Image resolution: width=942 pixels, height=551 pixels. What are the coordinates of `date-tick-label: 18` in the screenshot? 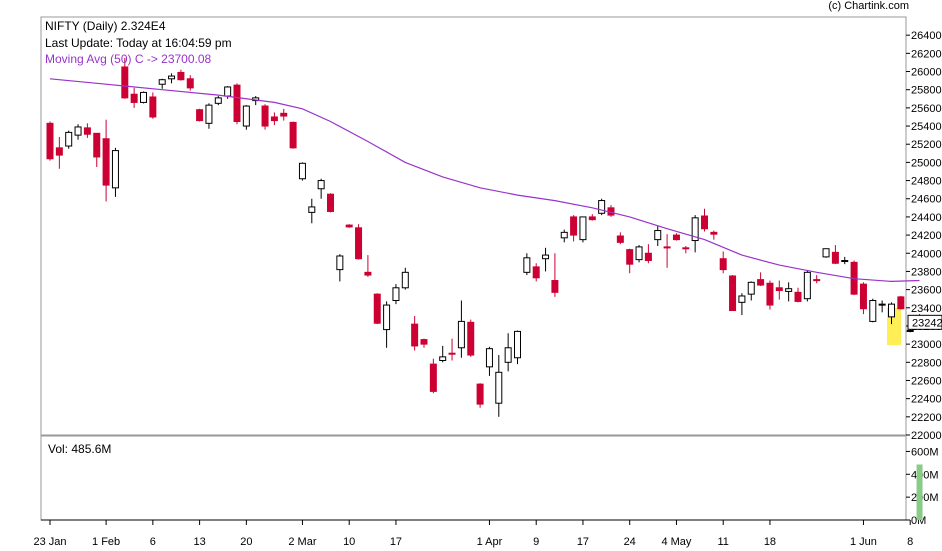 It's located at (770, 542).